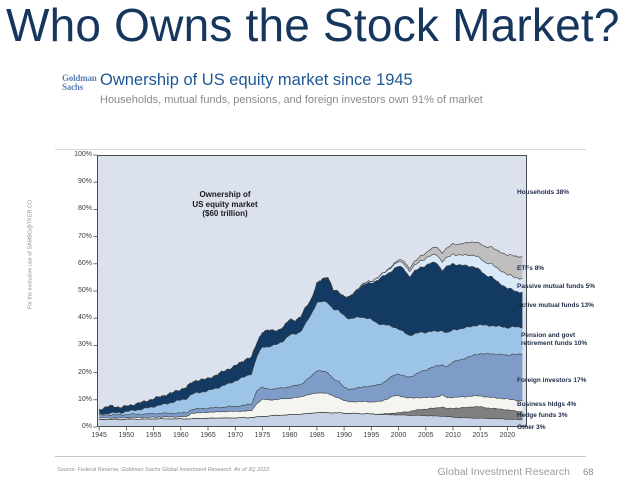 The height and width of the screenshot is (487, 640). I want to click on footer-department: Global Investment Research, so click(503, 472).